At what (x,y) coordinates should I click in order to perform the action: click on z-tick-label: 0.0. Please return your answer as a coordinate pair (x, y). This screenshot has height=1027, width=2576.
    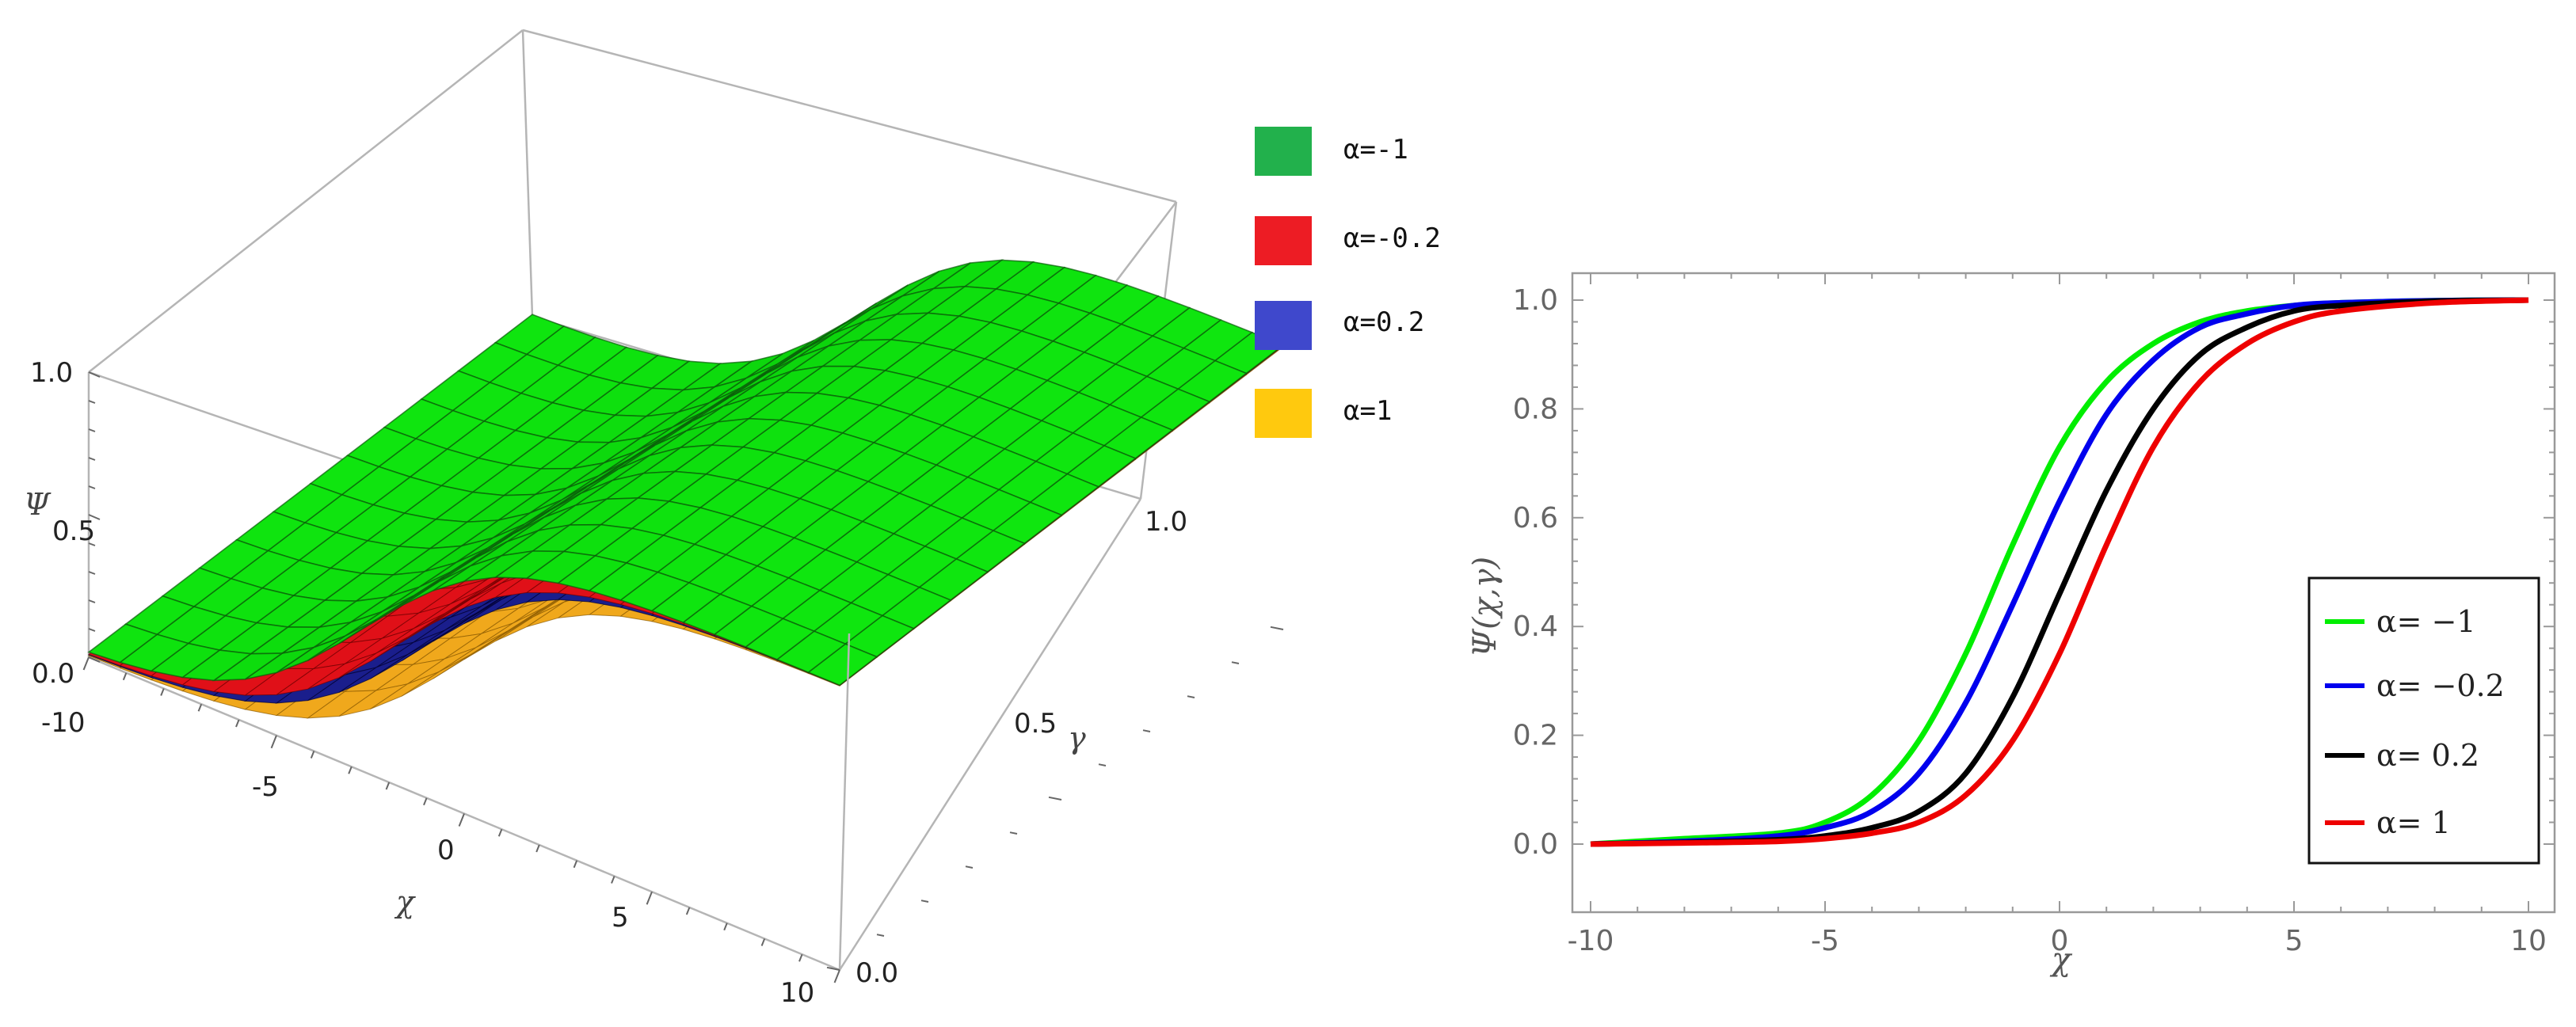
    Looking at the image, I should click on (53, 674).